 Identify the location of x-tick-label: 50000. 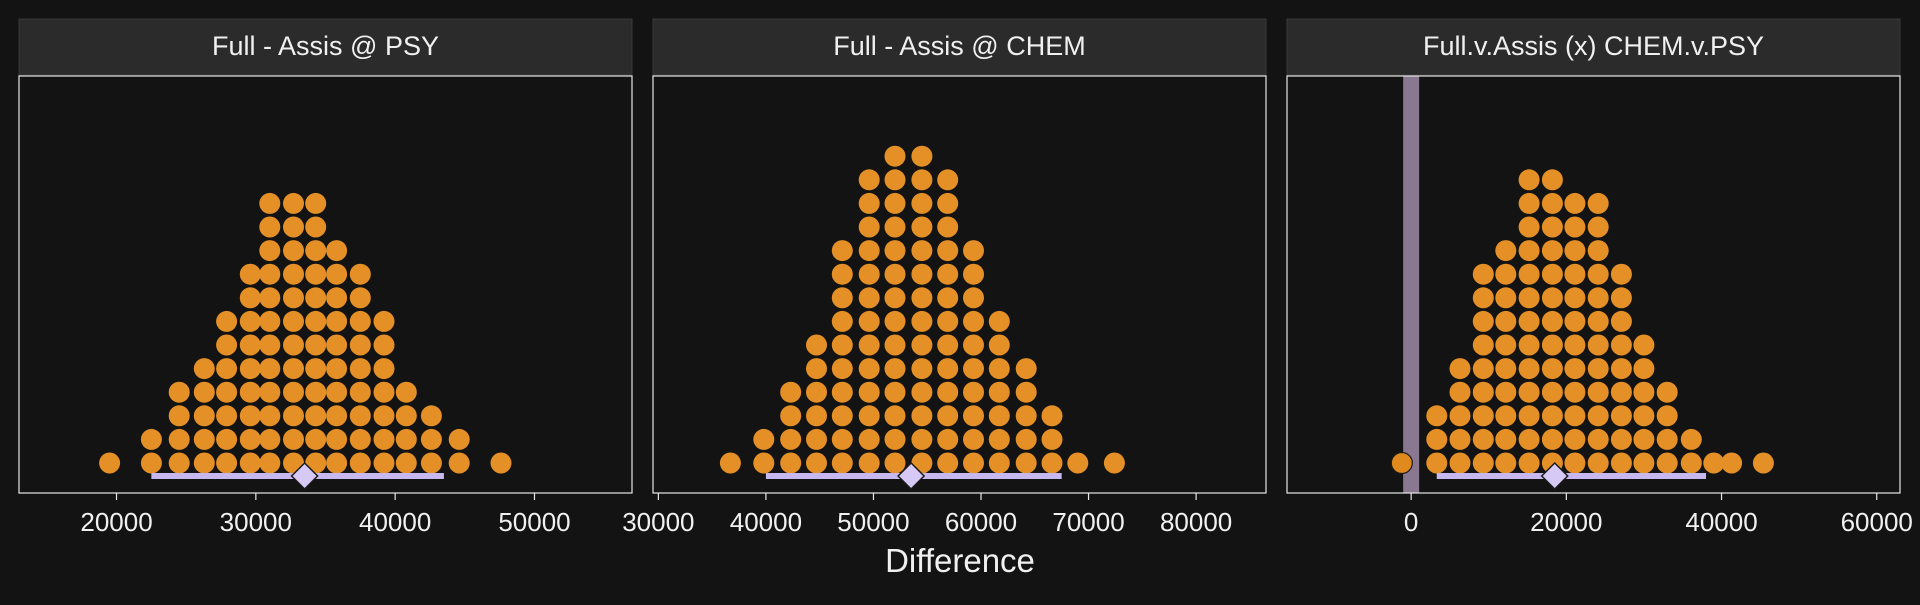
(534, 522).